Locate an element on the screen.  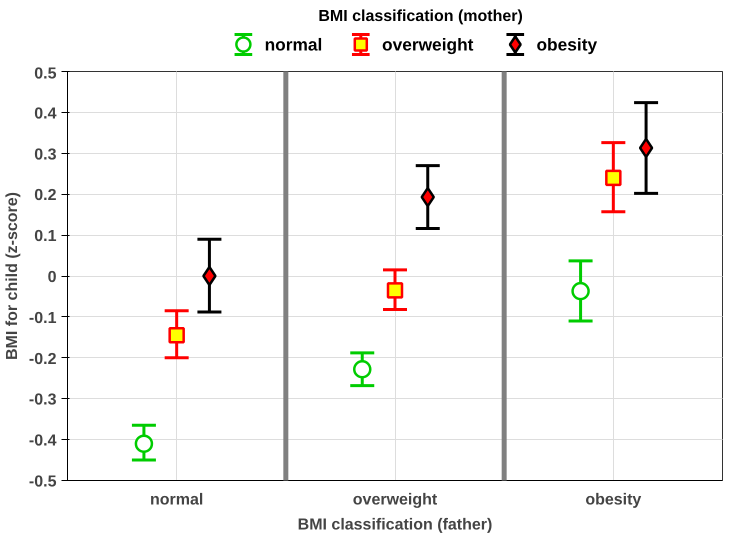
y-tick-label: -0.4 is located at coordinates (42, 441).